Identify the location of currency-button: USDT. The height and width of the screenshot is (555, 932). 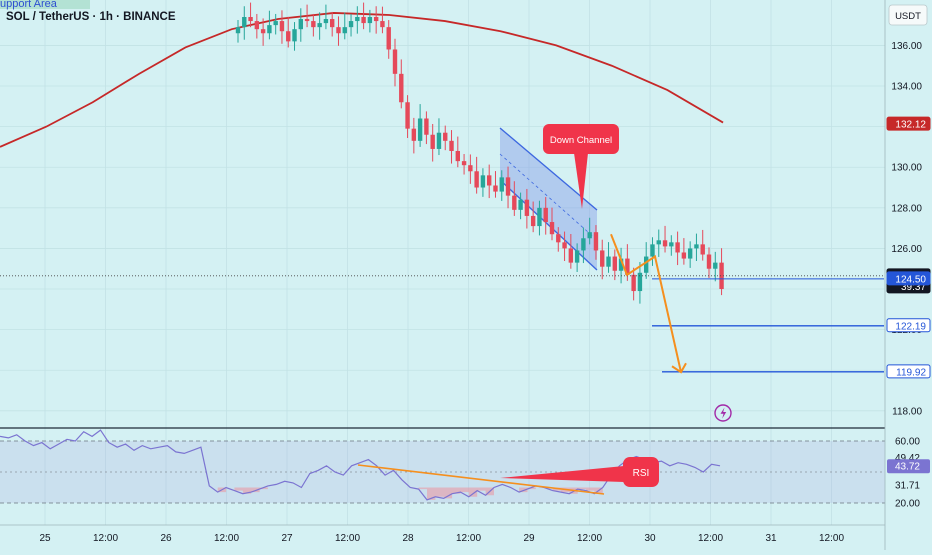
(908, 15).